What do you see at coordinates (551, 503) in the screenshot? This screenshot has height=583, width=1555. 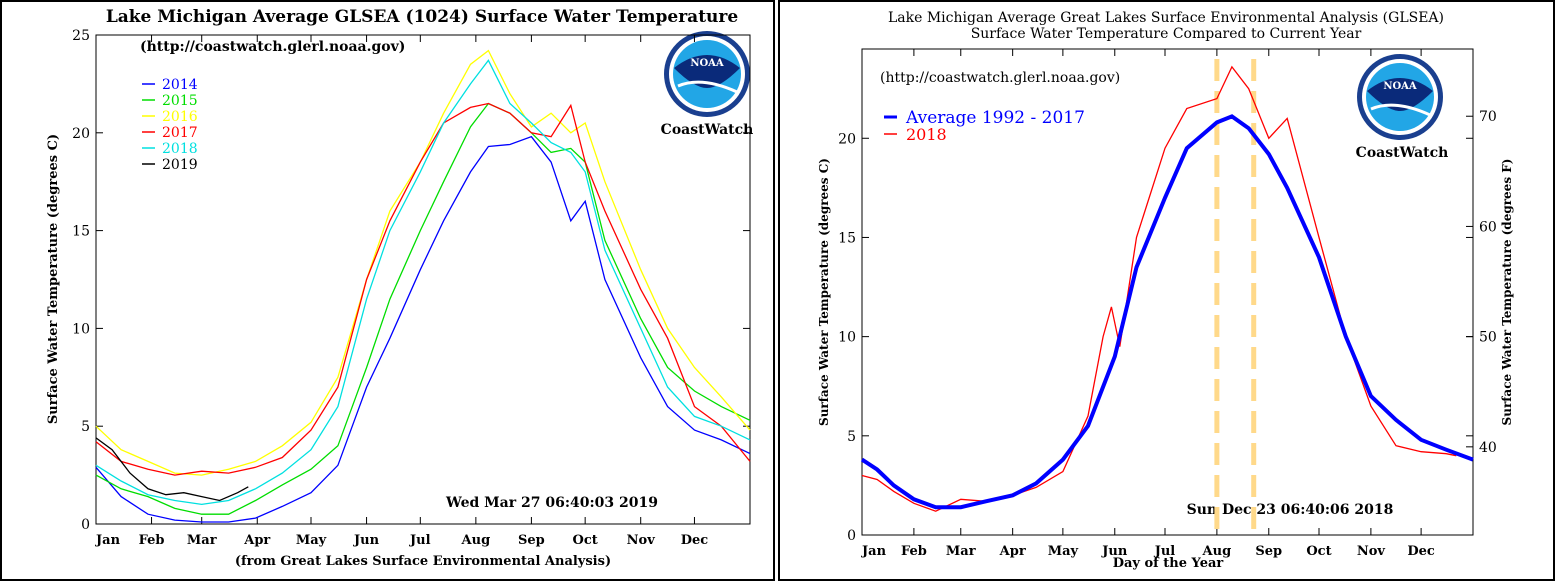 I see `chart-left-timestamp: Wed Mar 27 06:40:03 2019` at bounding box center [551, 503].